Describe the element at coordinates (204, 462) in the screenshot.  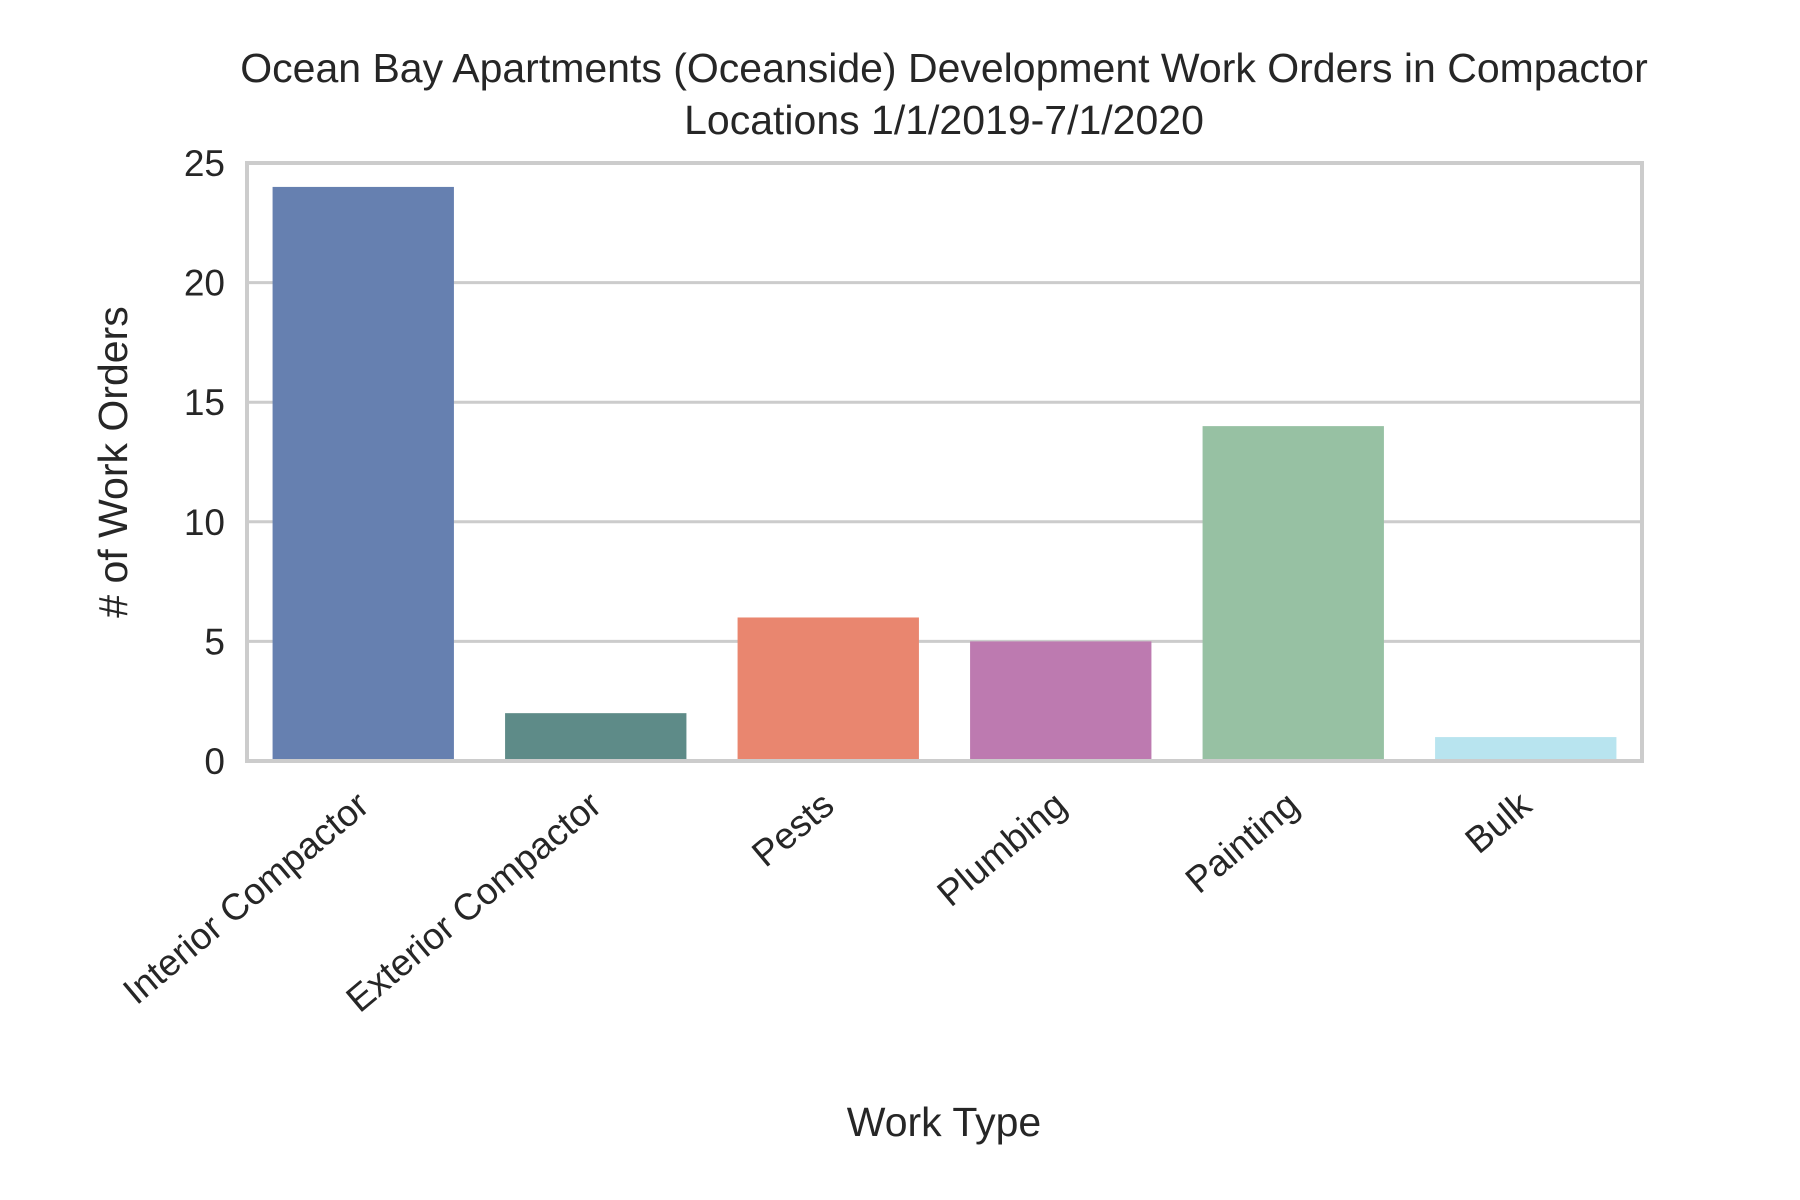
I see `y-tick-labels: 0 5 10 15 20 25` at that location.